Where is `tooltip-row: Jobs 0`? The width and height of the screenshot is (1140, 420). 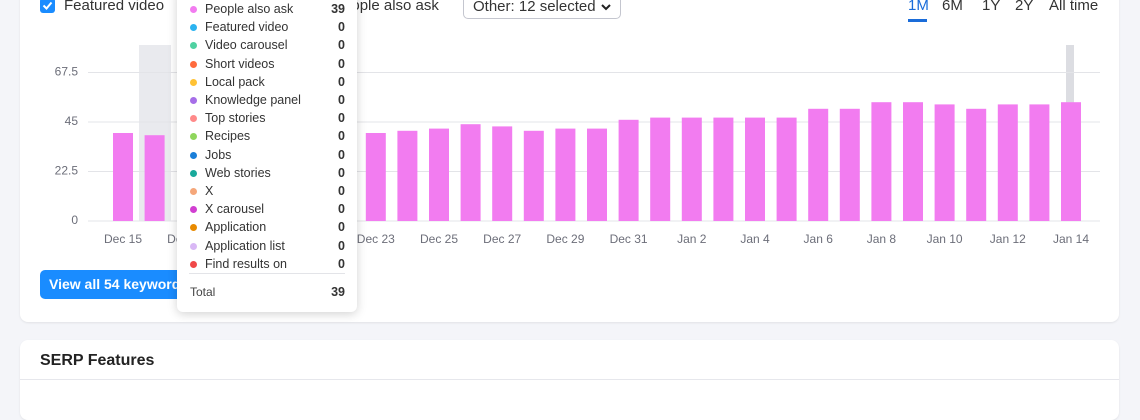
tooltip-row: Jobs 0 is located at coordinates (267, 156).